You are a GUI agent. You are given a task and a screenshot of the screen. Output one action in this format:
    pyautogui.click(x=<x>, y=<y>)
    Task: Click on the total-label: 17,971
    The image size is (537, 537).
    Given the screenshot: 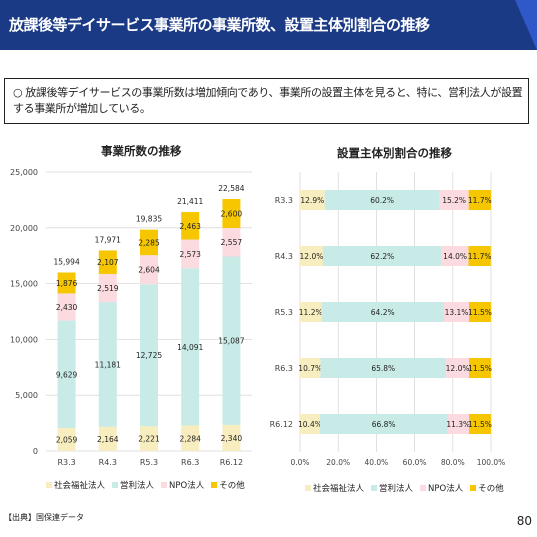 What is the action you would take?
    pyautogui.click(x=108, y=239)
    